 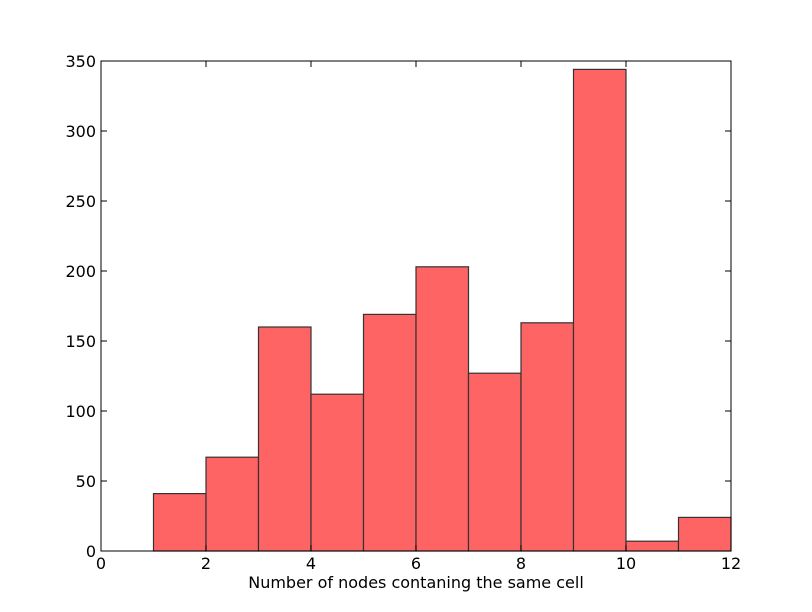 What do you see at coordinates (206, 563) in the screenshot?
I see `x-tick-label-1: 2` at bounding box center [206, 563].